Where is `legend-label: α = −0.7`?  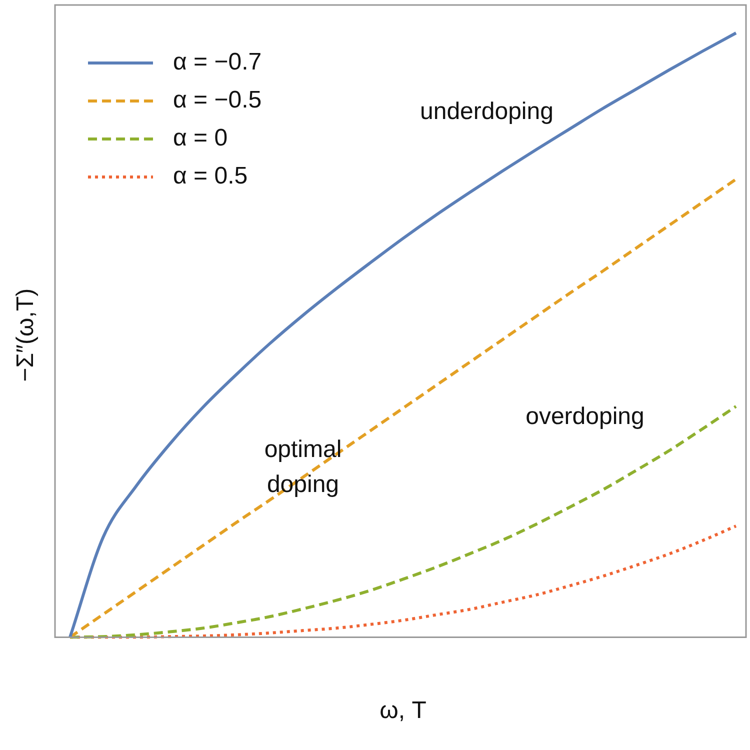 legend-label: α = −0.7 is located at coordinates (217, 62).